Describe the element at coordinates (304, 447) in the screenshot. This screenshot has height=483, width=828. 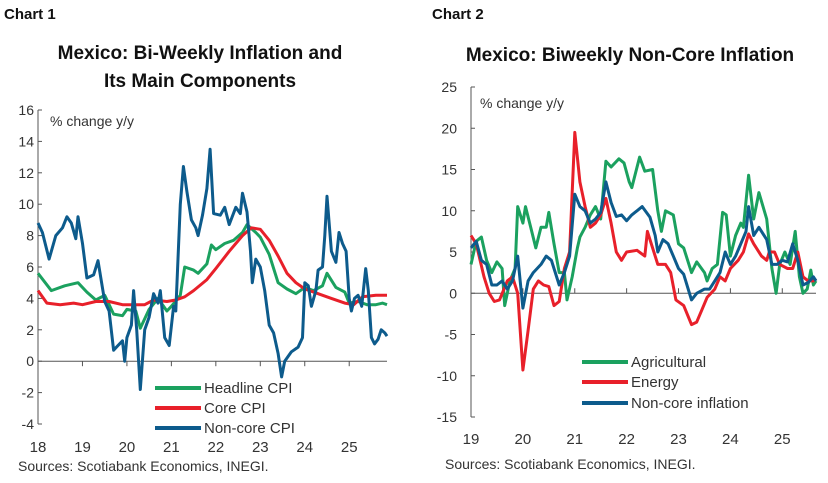
I see `chart-1-x-tick-label: 24` at that location.